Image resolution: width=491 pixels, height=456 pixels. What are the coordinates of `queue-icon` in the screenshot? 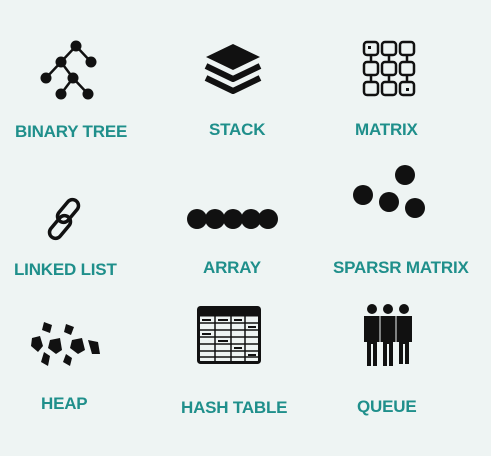 It's located at (389, 335).